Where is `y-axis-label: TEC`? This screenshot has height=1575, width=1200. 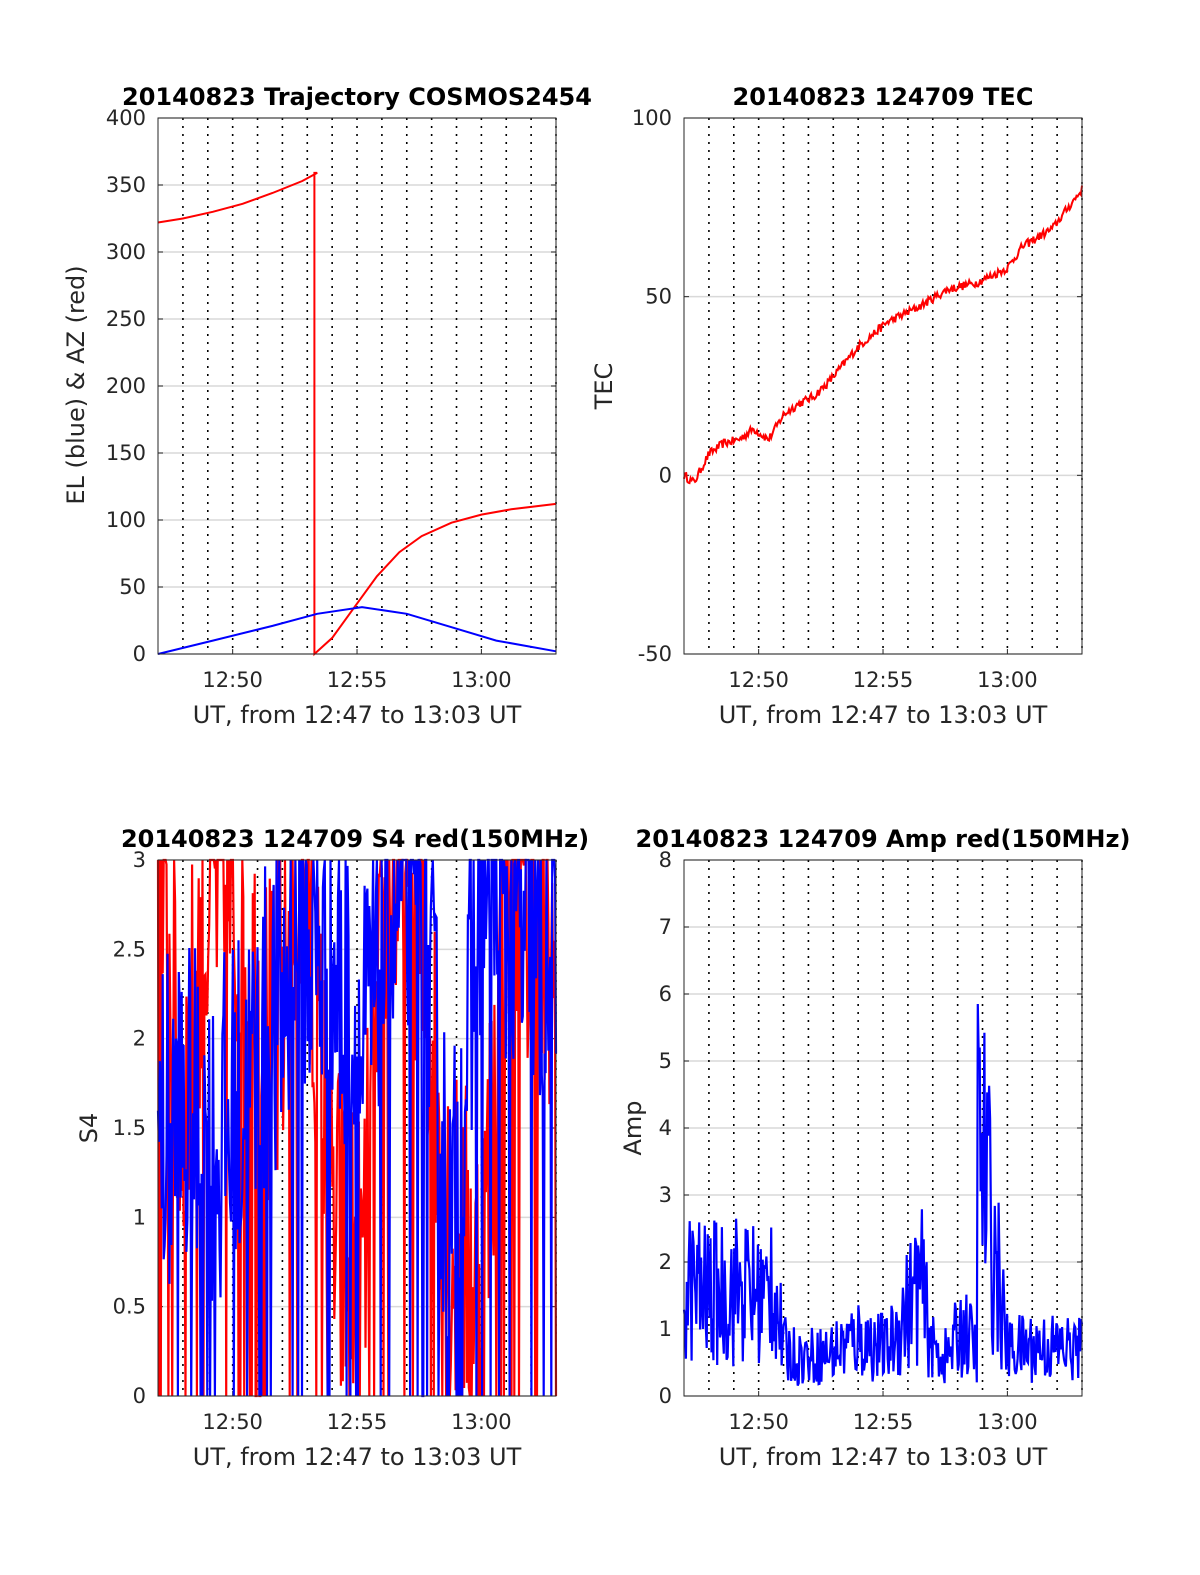
y-axis-label: TEC is located at coordinates (604, 387).